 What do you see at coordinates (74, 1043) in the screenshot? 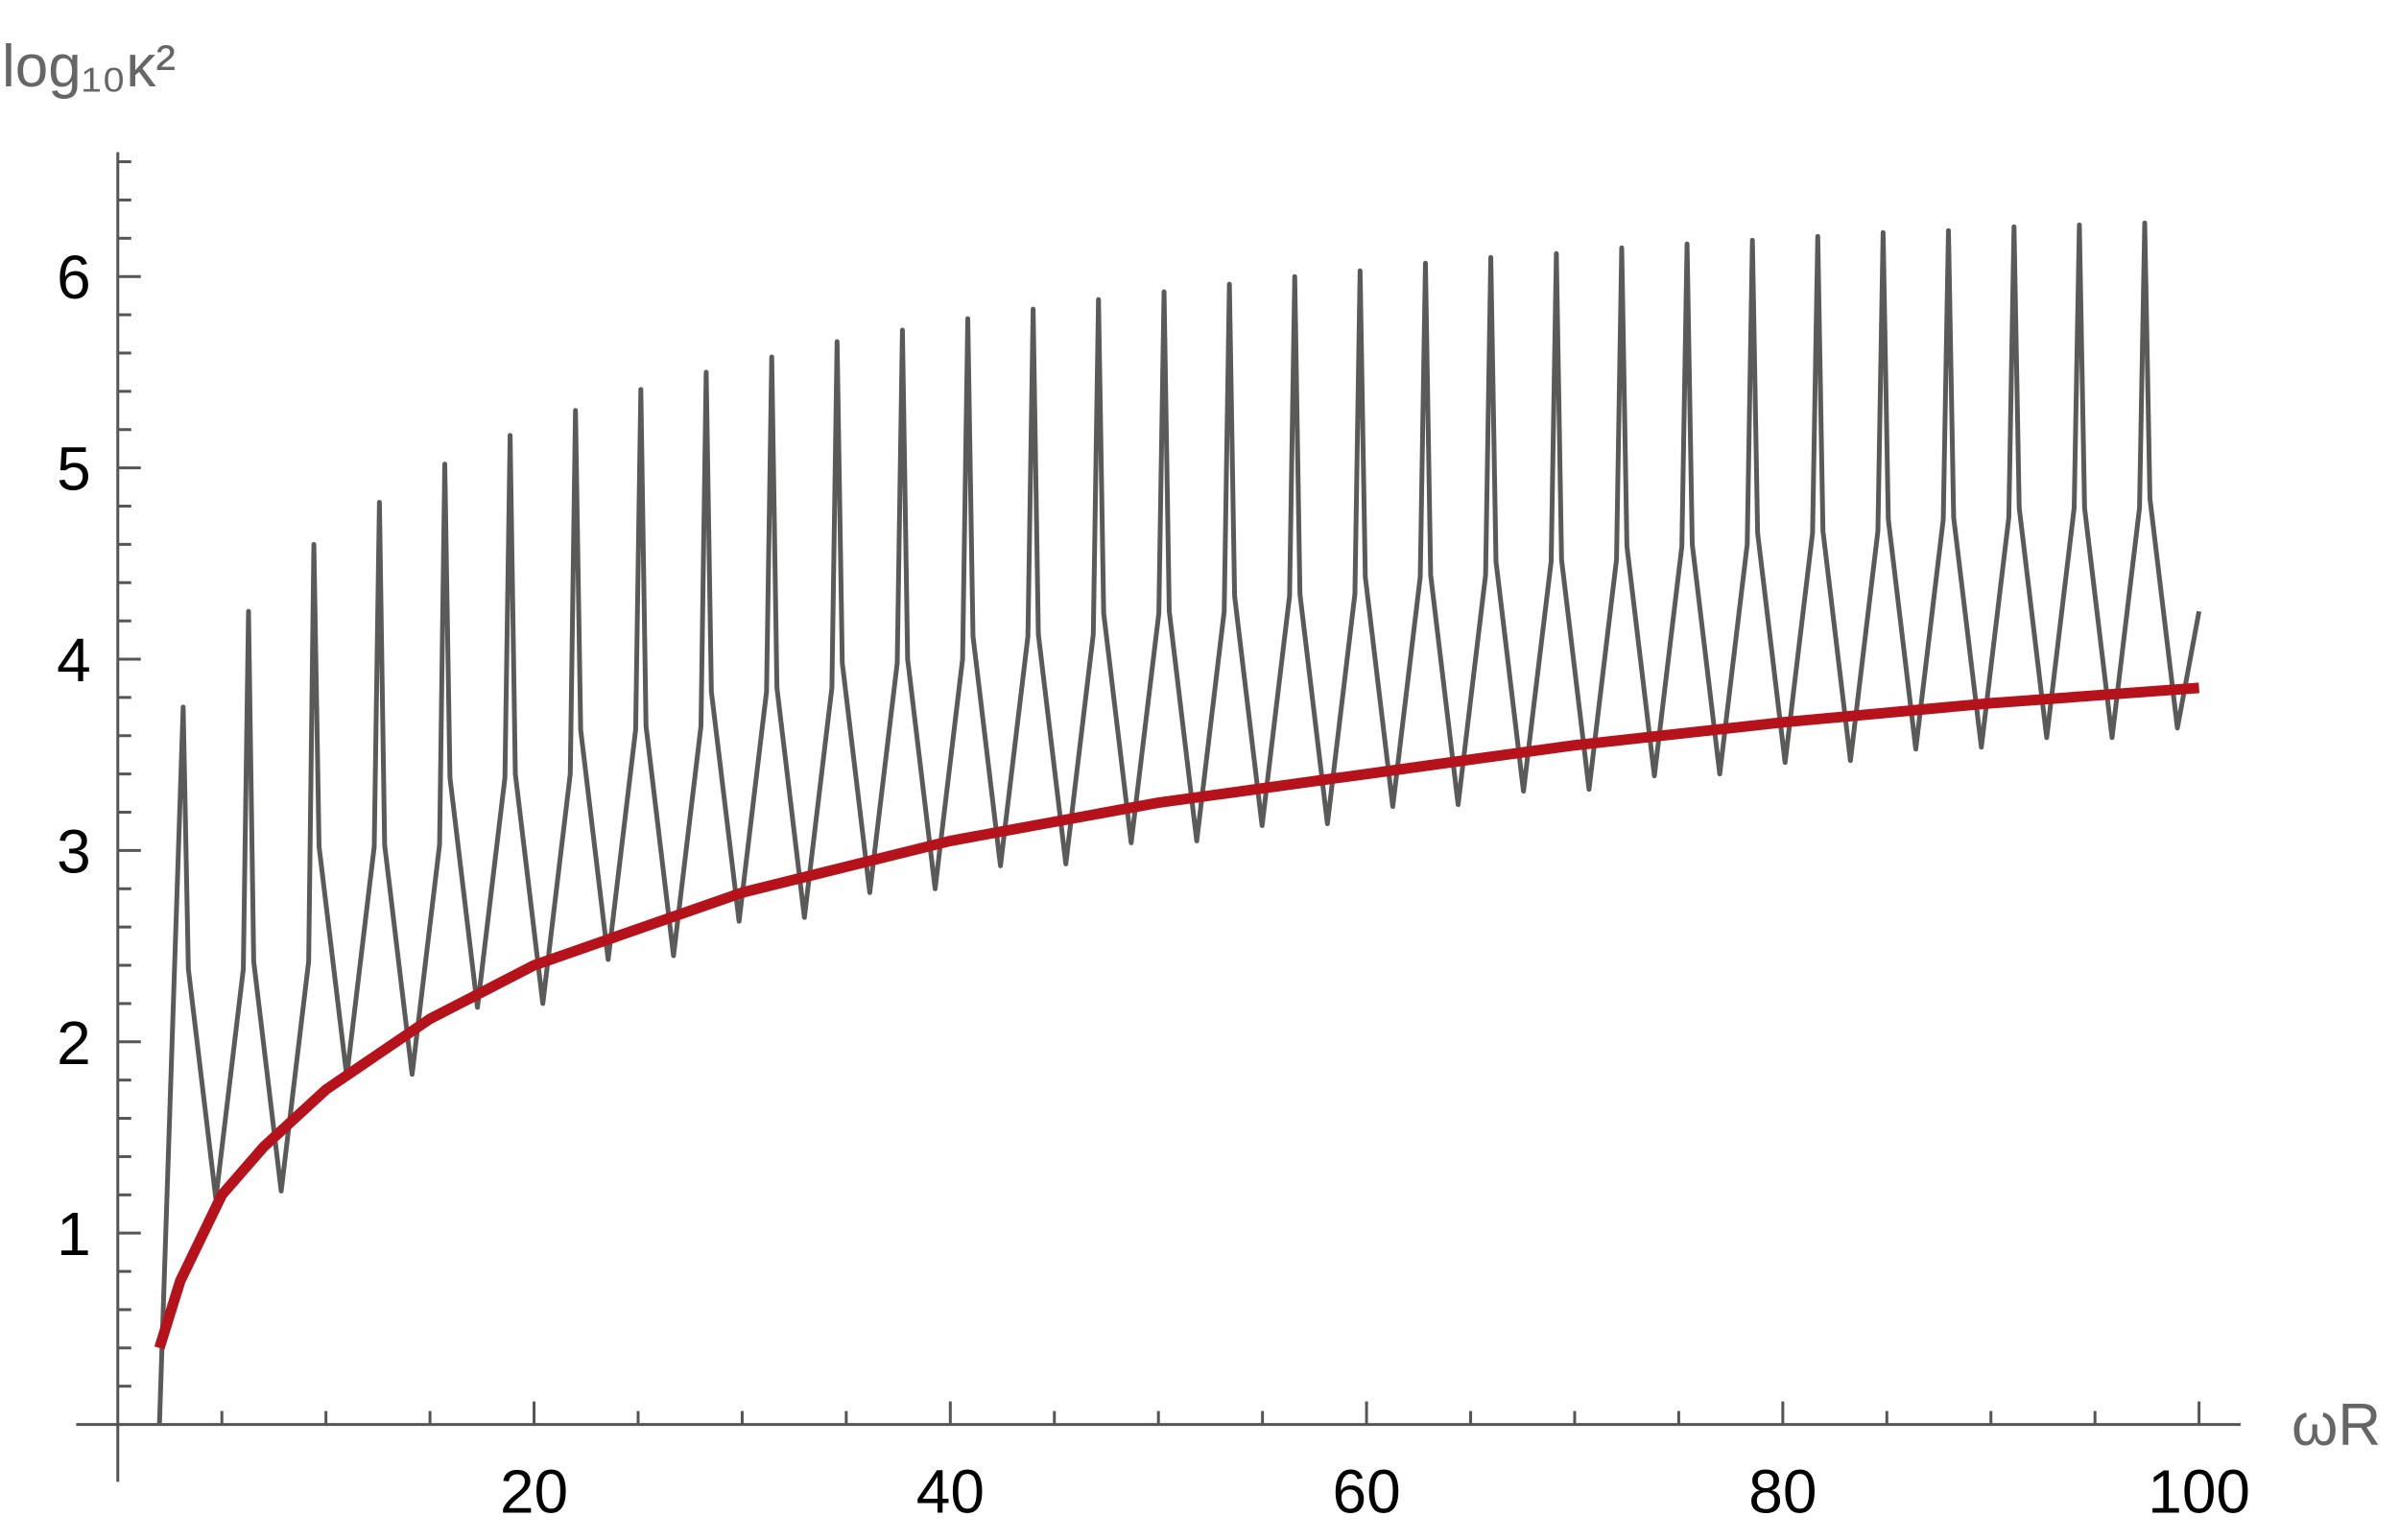
I see `y-tick-label: 2` at bounding box center [74, 1043].